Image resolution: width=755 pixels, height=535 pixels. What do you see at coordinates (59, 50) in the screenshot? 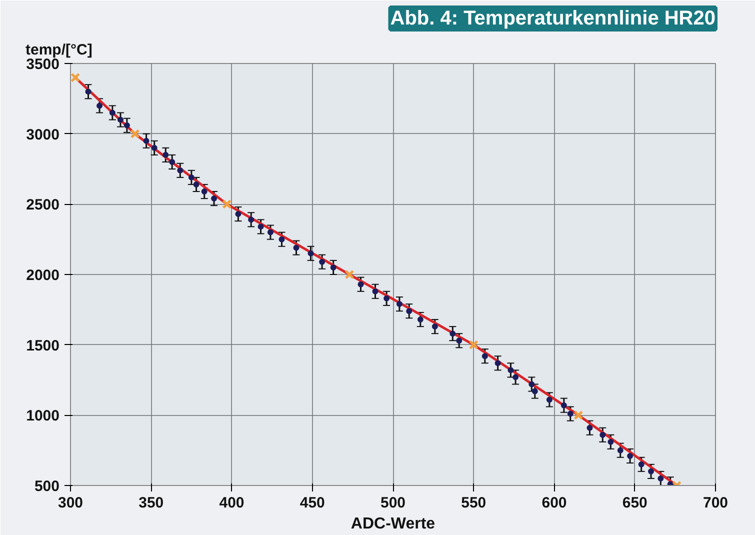
I see `y-axis-title: temp/[°C]` at bounding box center [59, 50].